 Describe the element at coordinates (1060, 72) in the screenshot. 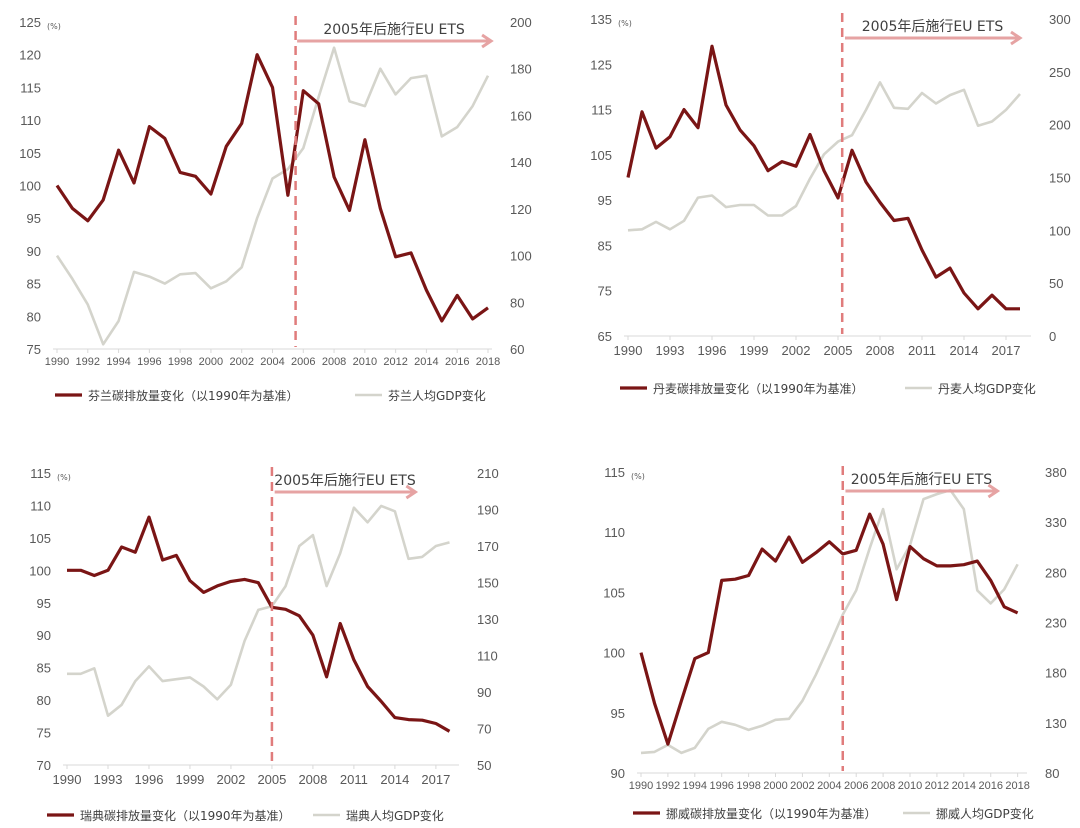

I see `y-right-tick-label: 250` at that location.